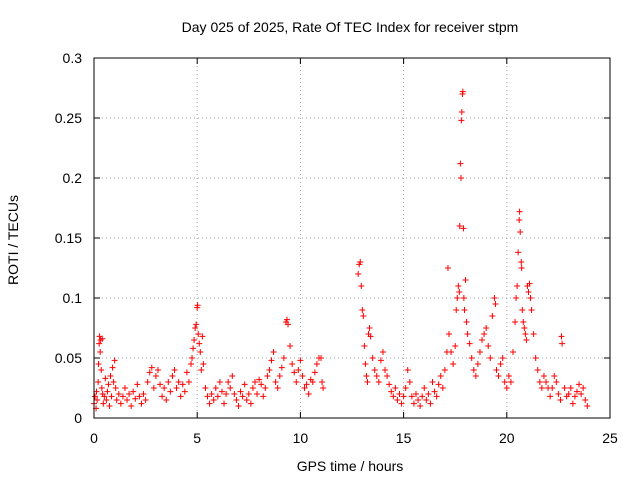  I want to click on x-axis-label: GPS time / hours, so click(350, 466).